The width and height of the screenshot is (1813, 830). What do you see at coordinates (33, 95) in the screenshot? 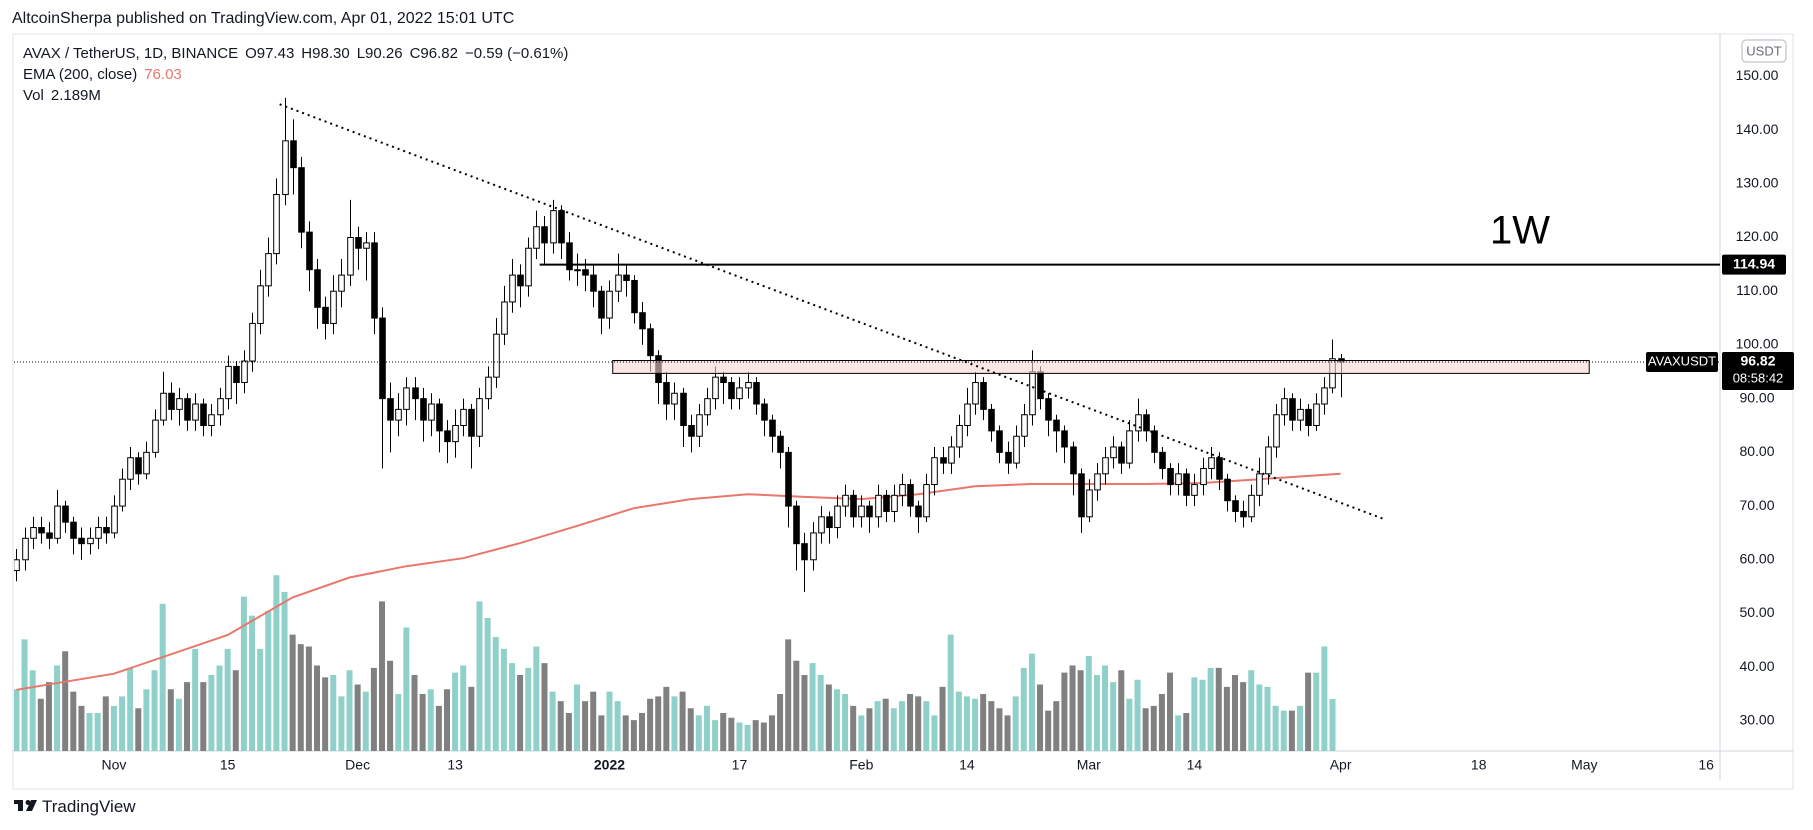
I see `vol-name: Vol` at bounding box center [33, 95].